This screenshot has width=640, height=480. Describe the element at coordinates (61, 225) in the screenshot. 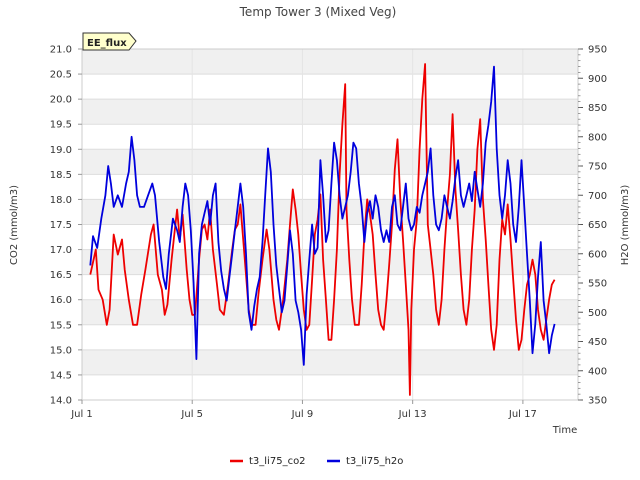

I see `left-tick-label: 17.5` at that location.